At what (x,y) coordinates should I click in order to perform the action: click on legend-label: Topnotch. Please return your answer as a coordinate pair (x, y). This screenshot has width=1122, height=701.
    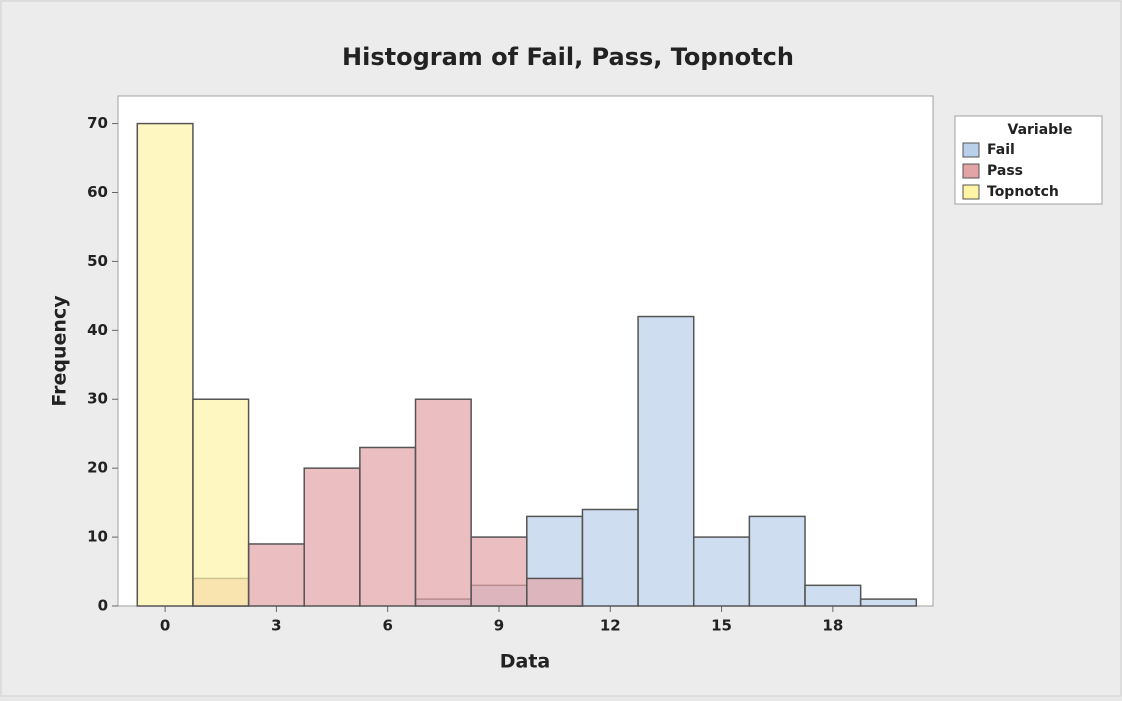
    Looking at the image, I should click on (1023, 192).